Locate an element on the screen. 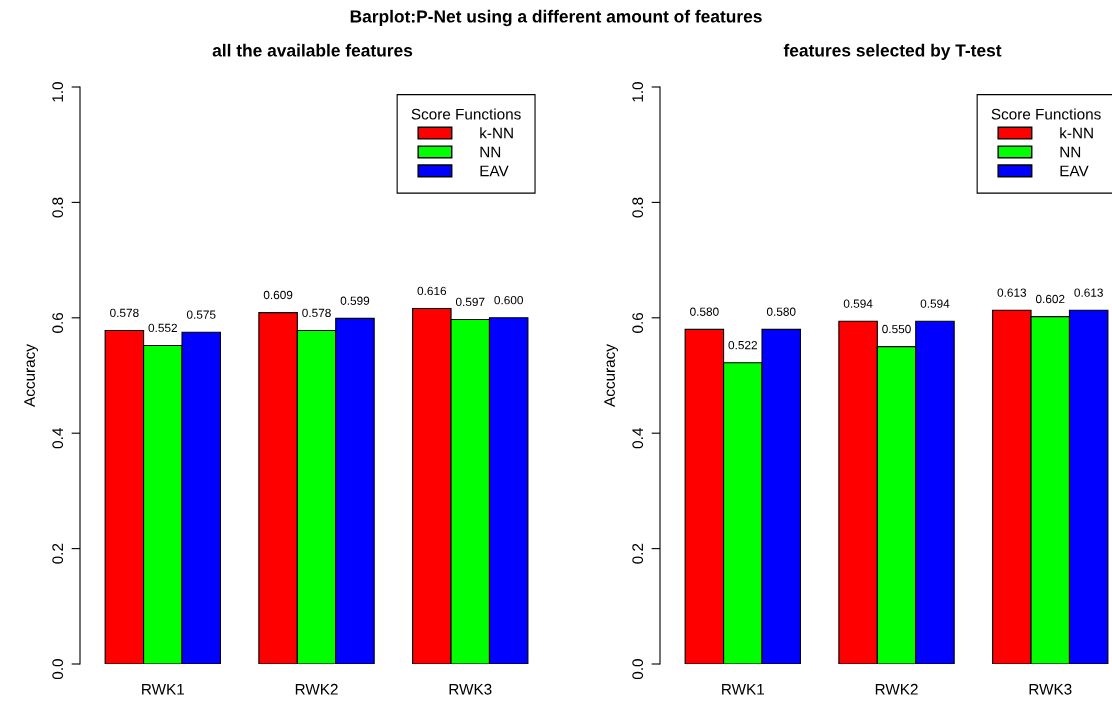  data-label: 0.597 is located at coordinates (470, 302).